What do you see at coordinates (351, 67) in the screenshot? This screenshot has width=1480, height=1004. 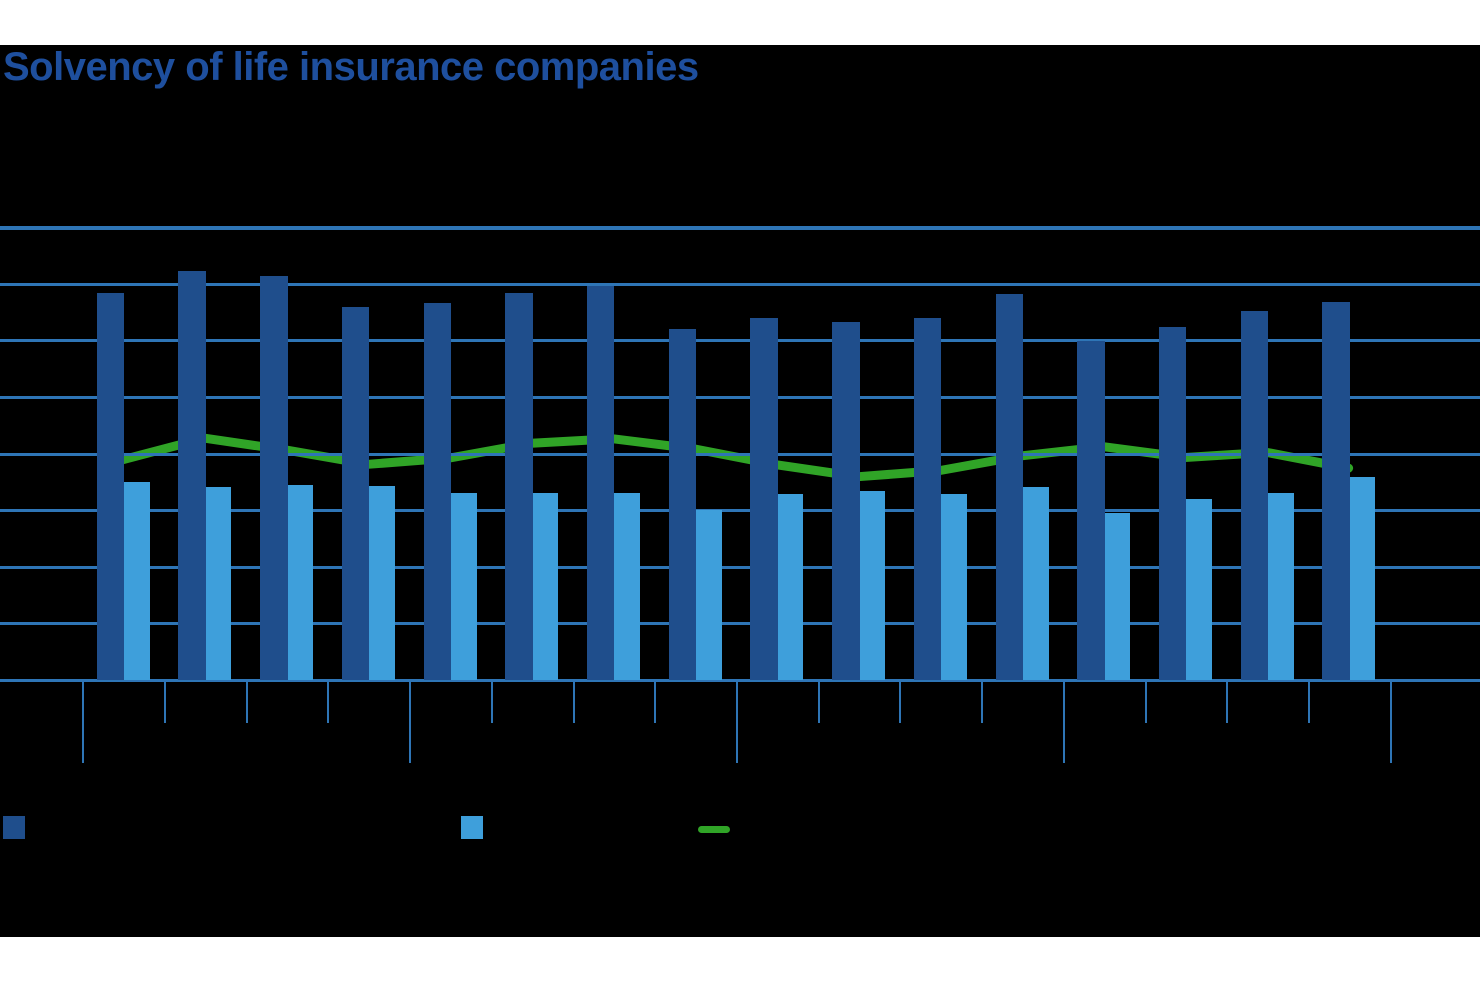 I see `chart-title: Solvency of life insurance companies` at bounding box center [351, 67].